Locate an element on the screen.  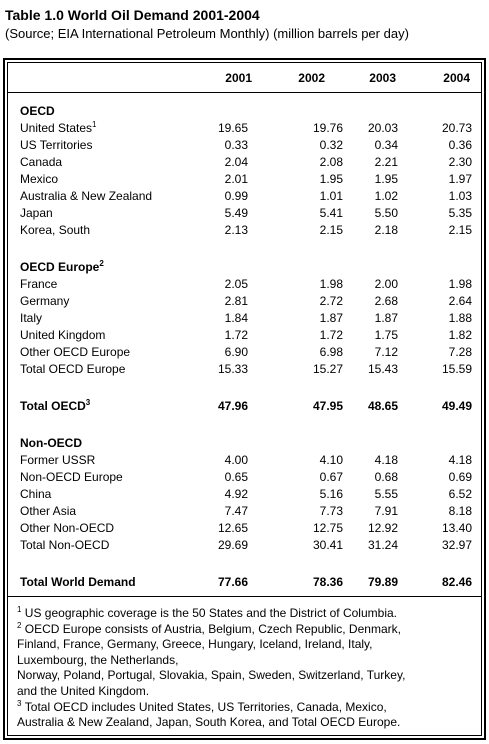
cell-value: 1.97 is located at coordinates (460, 179).